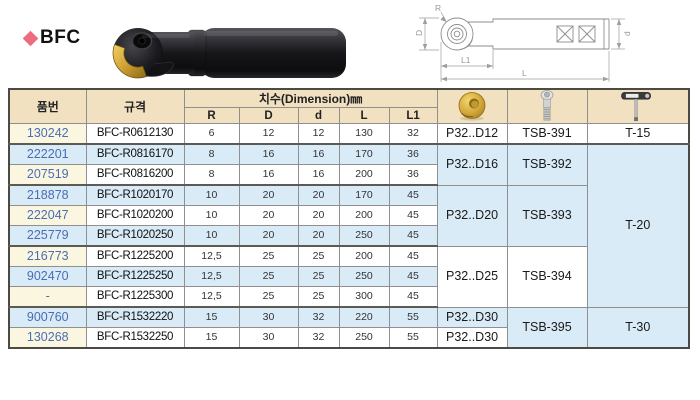  I want to click on table-row: - BFC-R1225300 12,5 25 25 300 45, so click(348, 297).